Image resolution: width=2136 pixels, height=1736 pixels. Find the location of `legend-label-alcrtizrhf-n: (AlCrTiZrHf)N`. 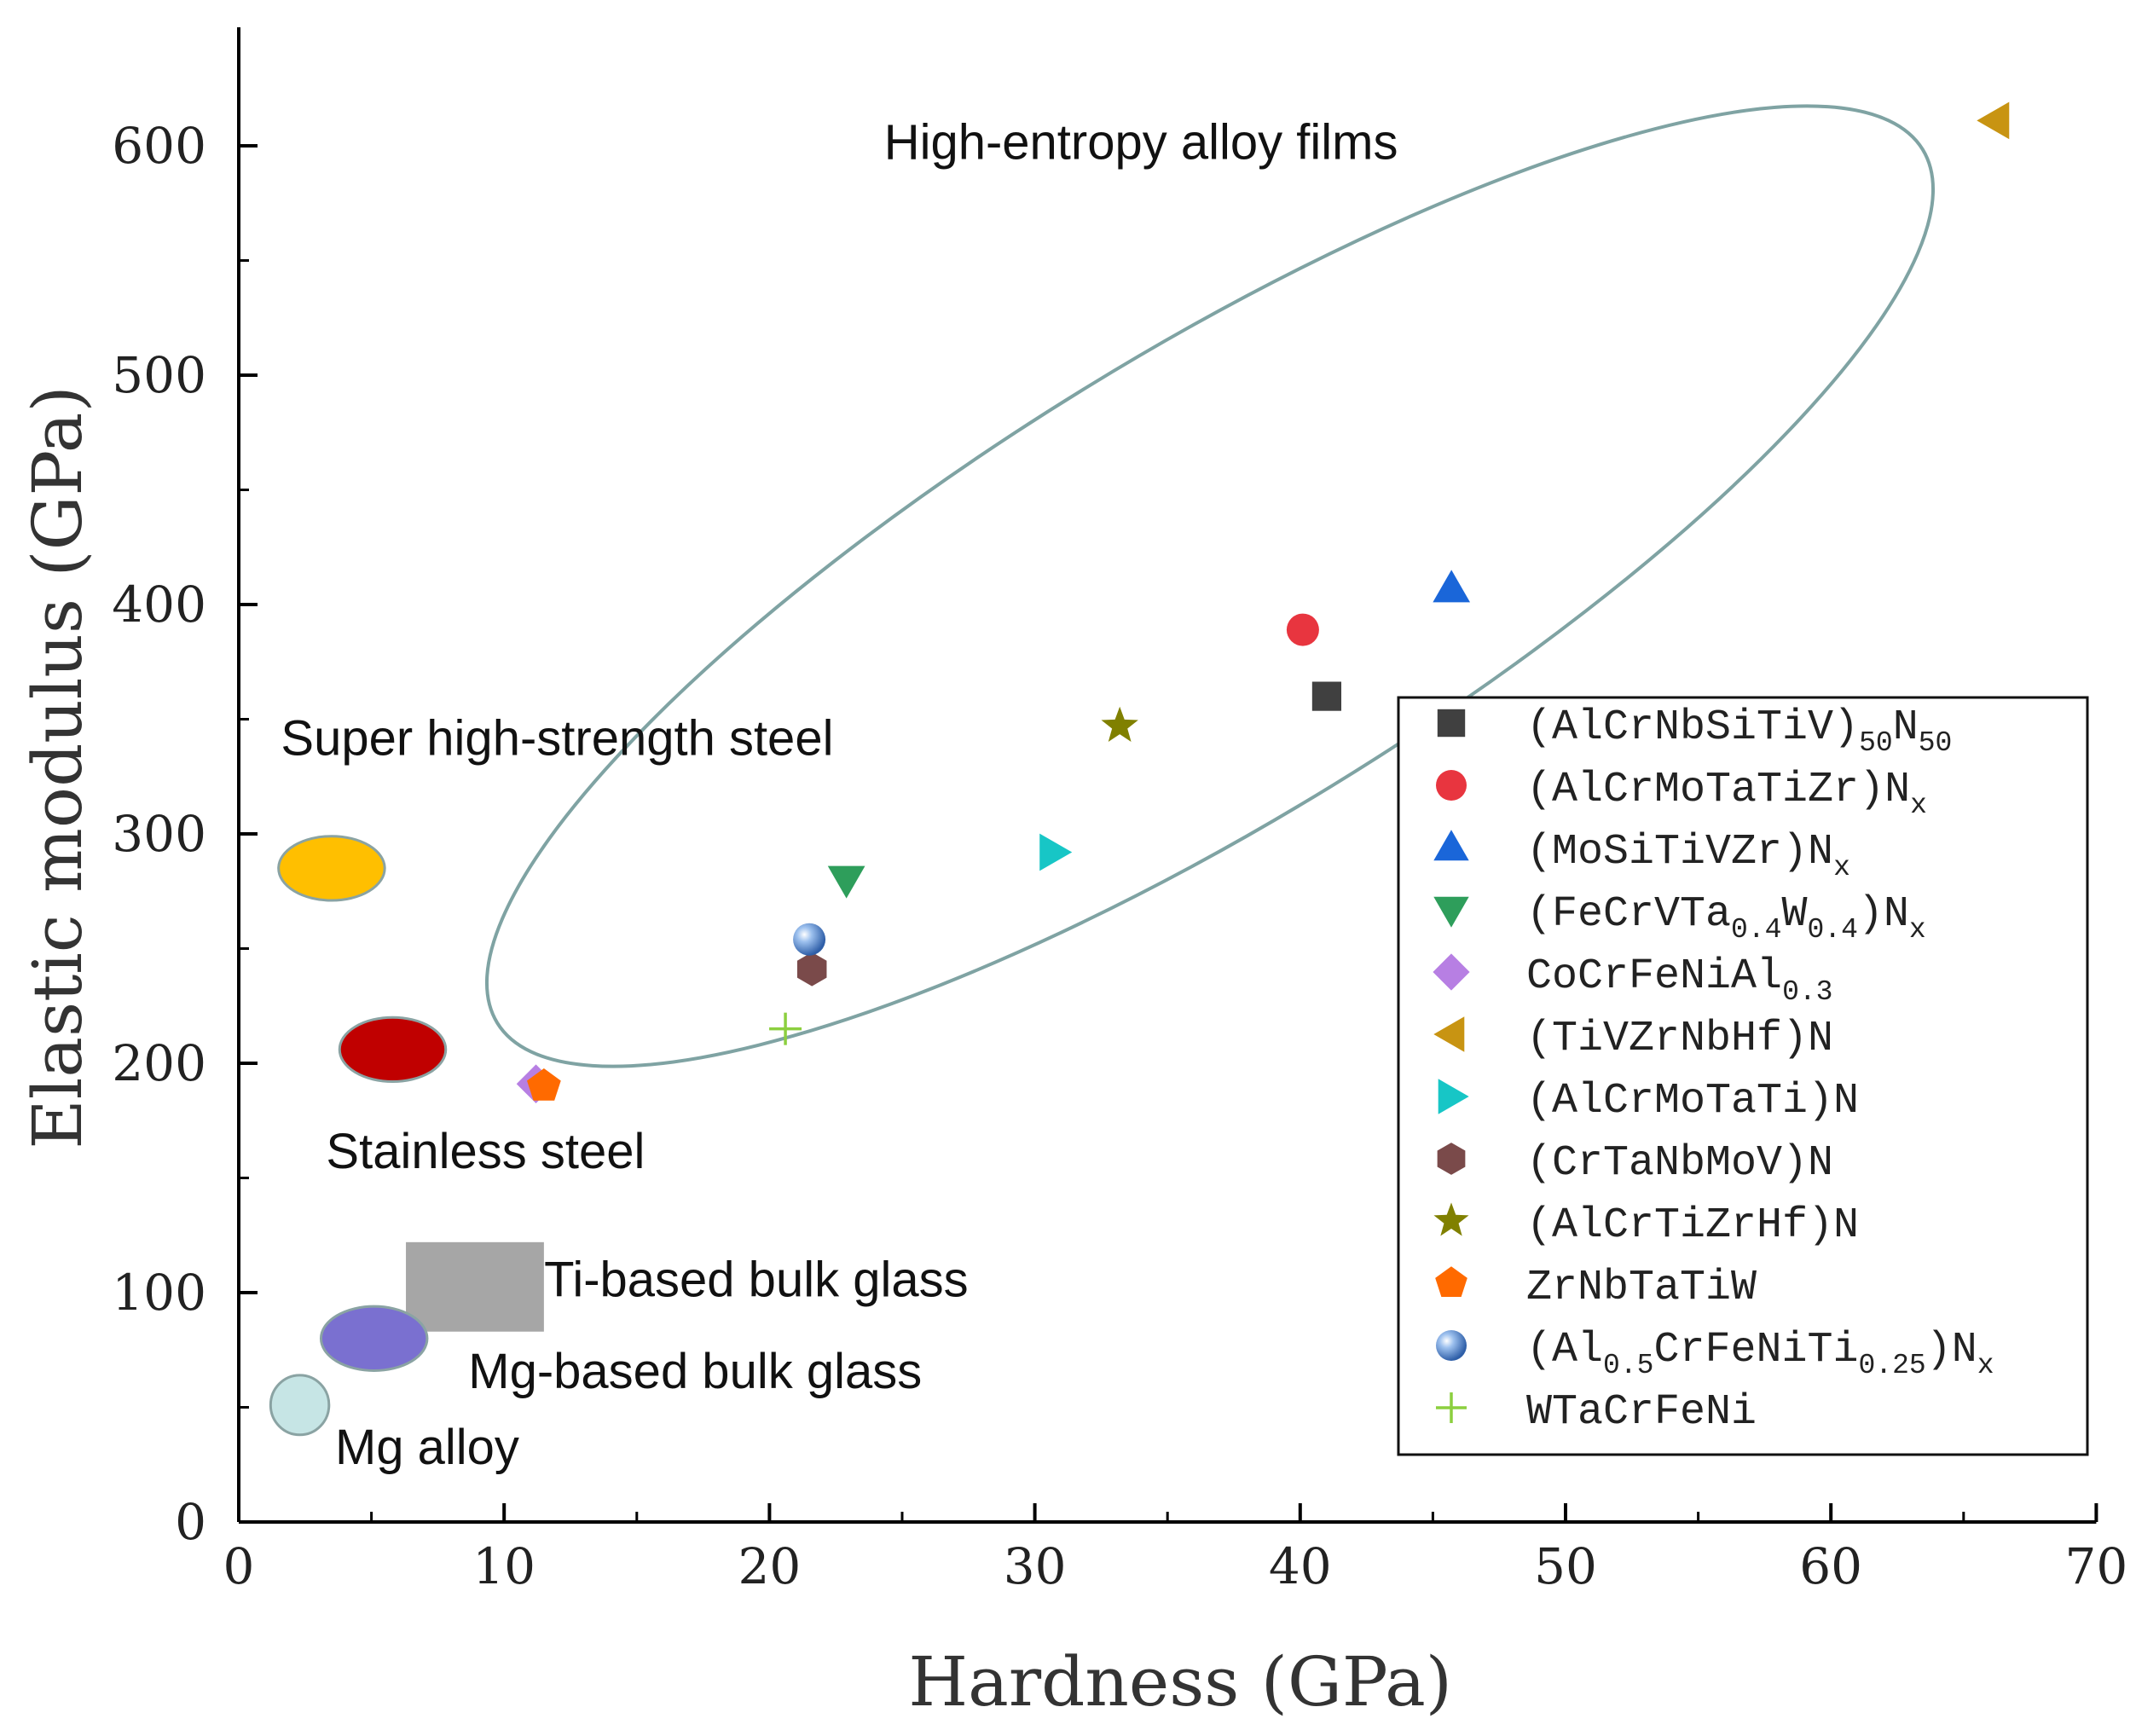

legend-label-alcrtizrhf-n: (AlCrTiZrHf)N is located at coordinates (1692, 1225).